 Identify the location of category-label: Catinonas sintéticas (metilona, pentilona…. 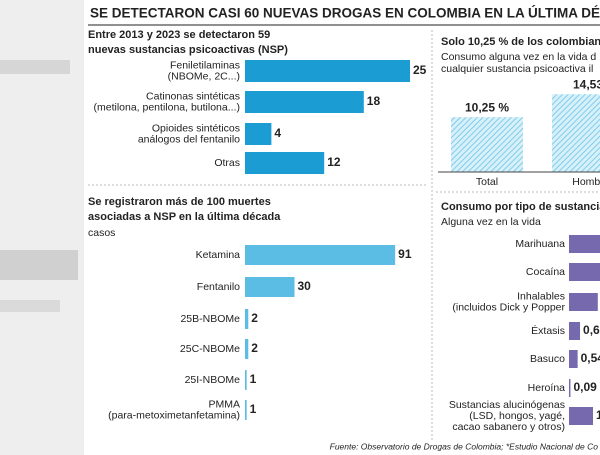
(166, 101).